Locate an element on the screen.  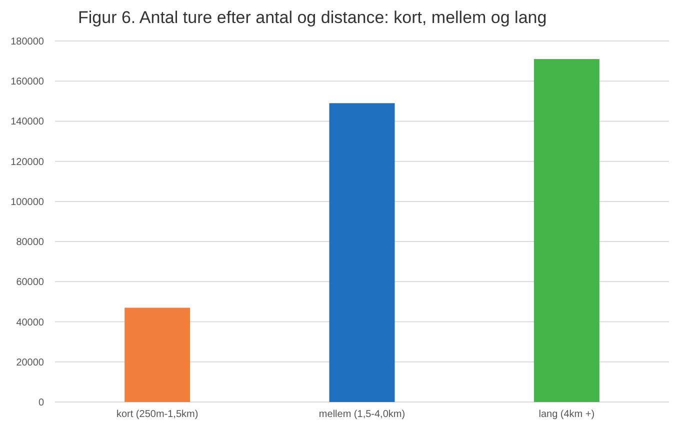
x-tick-label: mellem (1,5-4,0km) is located at coordinates (362, 414).